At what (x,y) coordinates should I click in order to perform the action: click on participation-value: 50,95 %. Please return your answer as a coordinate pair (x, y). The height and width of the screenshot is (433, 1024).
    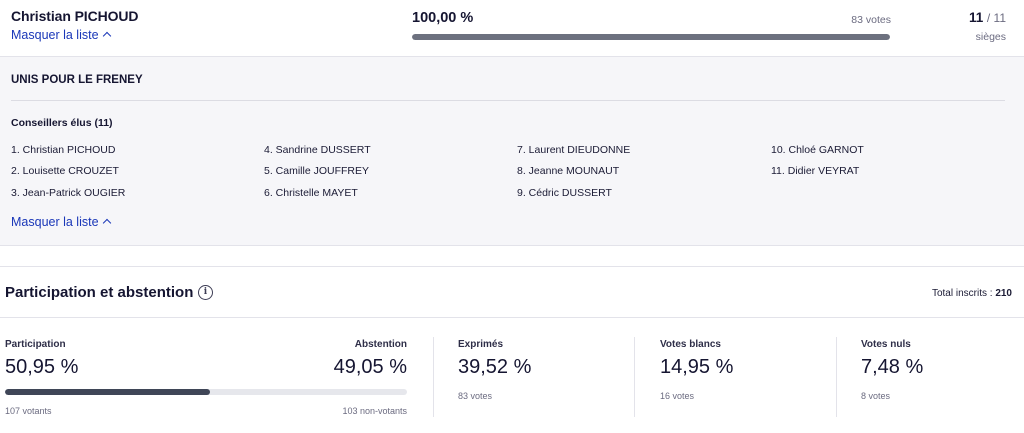
    Looking at the image, I should click on (42, 367).